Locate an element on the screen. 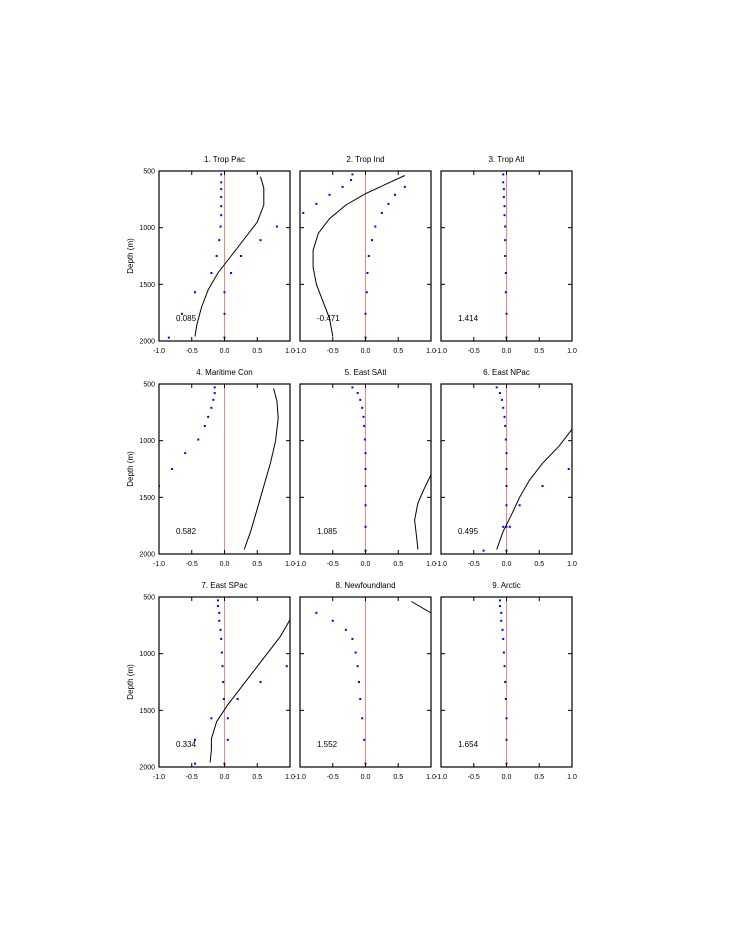 Image resolution: width=733 pixels, height=945 pixels. panel-value: -0.471 is located at coordinates (328, 318).